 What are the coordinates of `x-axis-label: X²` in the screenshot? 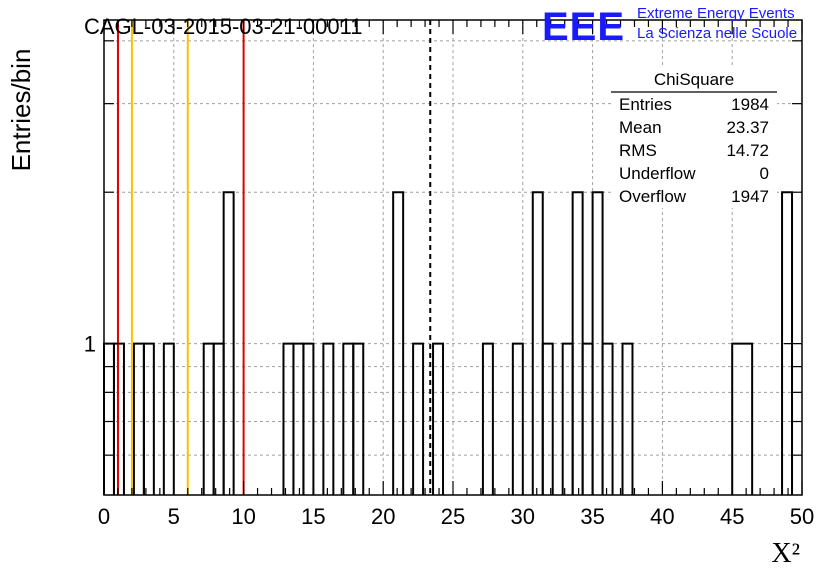 It's located at (785, 553).